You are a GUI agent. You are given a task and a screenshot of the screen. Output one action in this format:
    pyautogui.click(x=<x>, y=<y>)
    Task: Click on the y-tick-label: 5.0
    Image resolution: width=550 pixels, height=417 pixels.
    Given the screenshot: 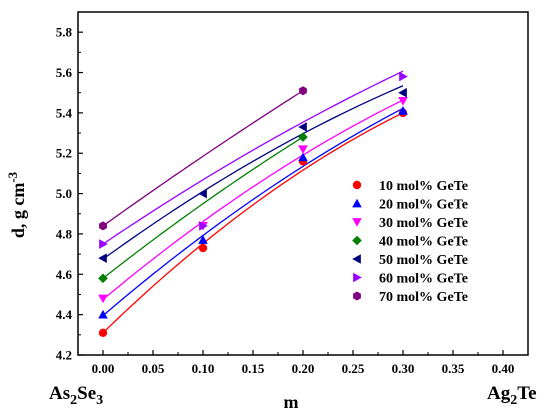 What is the action you would take?
    pyautogui.click(x=64, y=193)
    